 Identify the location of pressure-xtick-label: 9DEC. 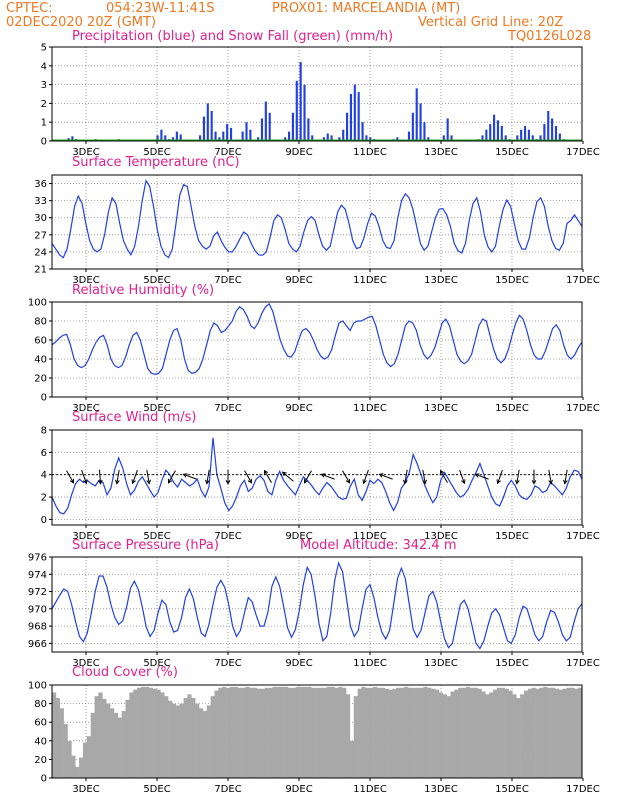
(298, 663).